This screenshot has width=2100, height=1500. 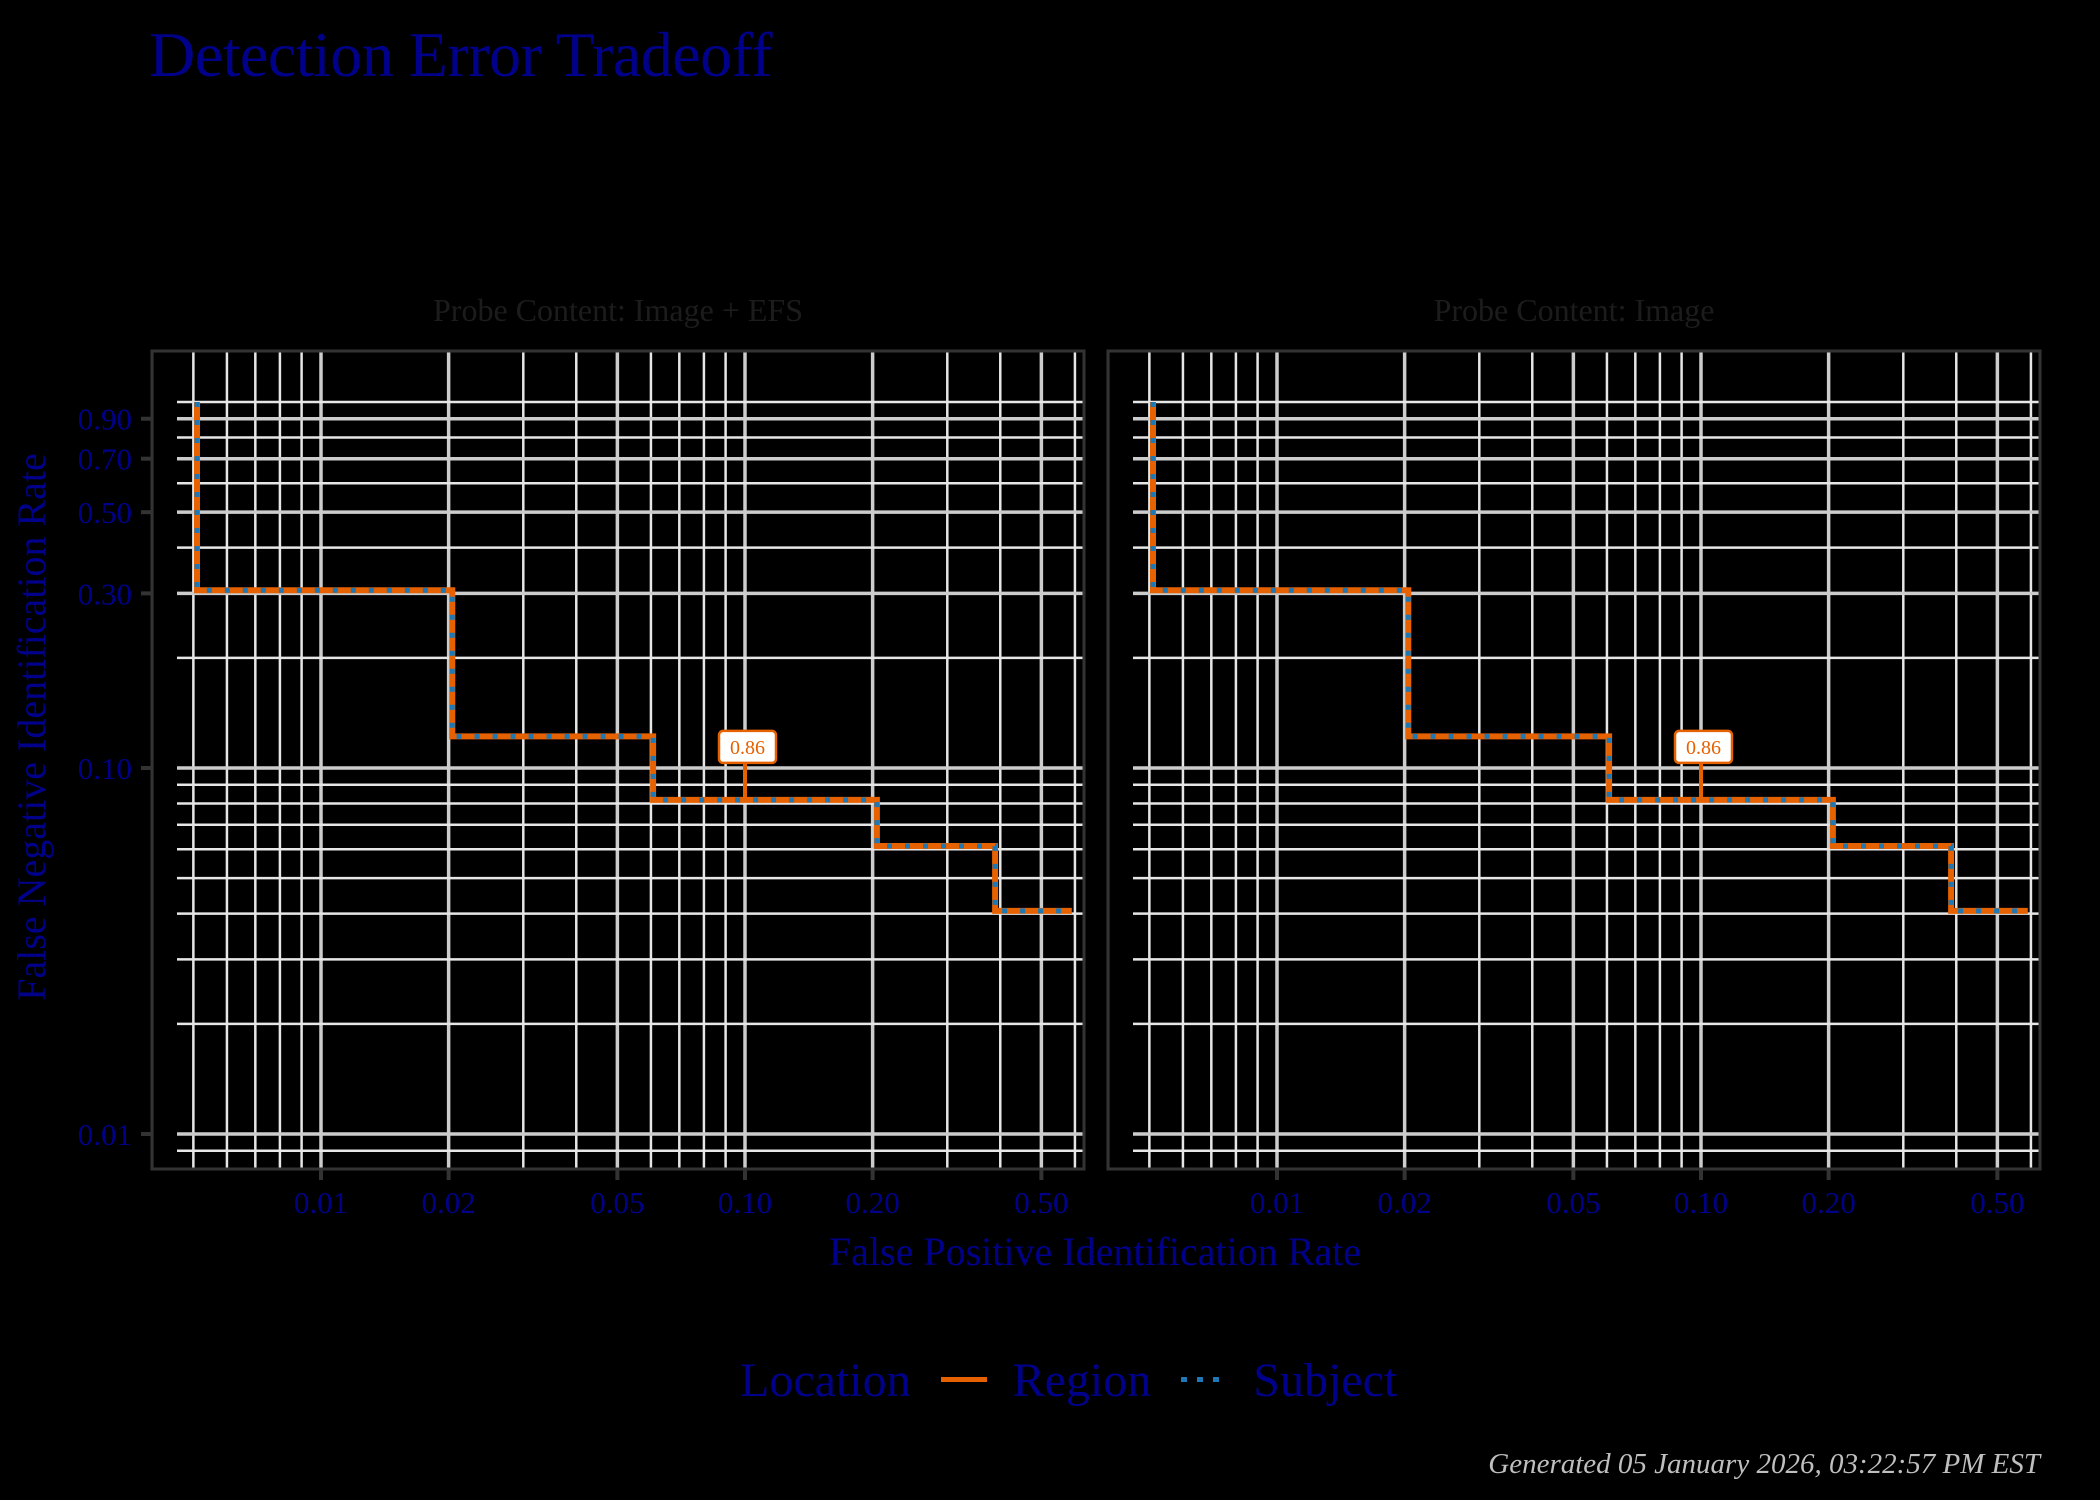 I want to click on y-tick-label: 0.90, so click(x=105, y=419).